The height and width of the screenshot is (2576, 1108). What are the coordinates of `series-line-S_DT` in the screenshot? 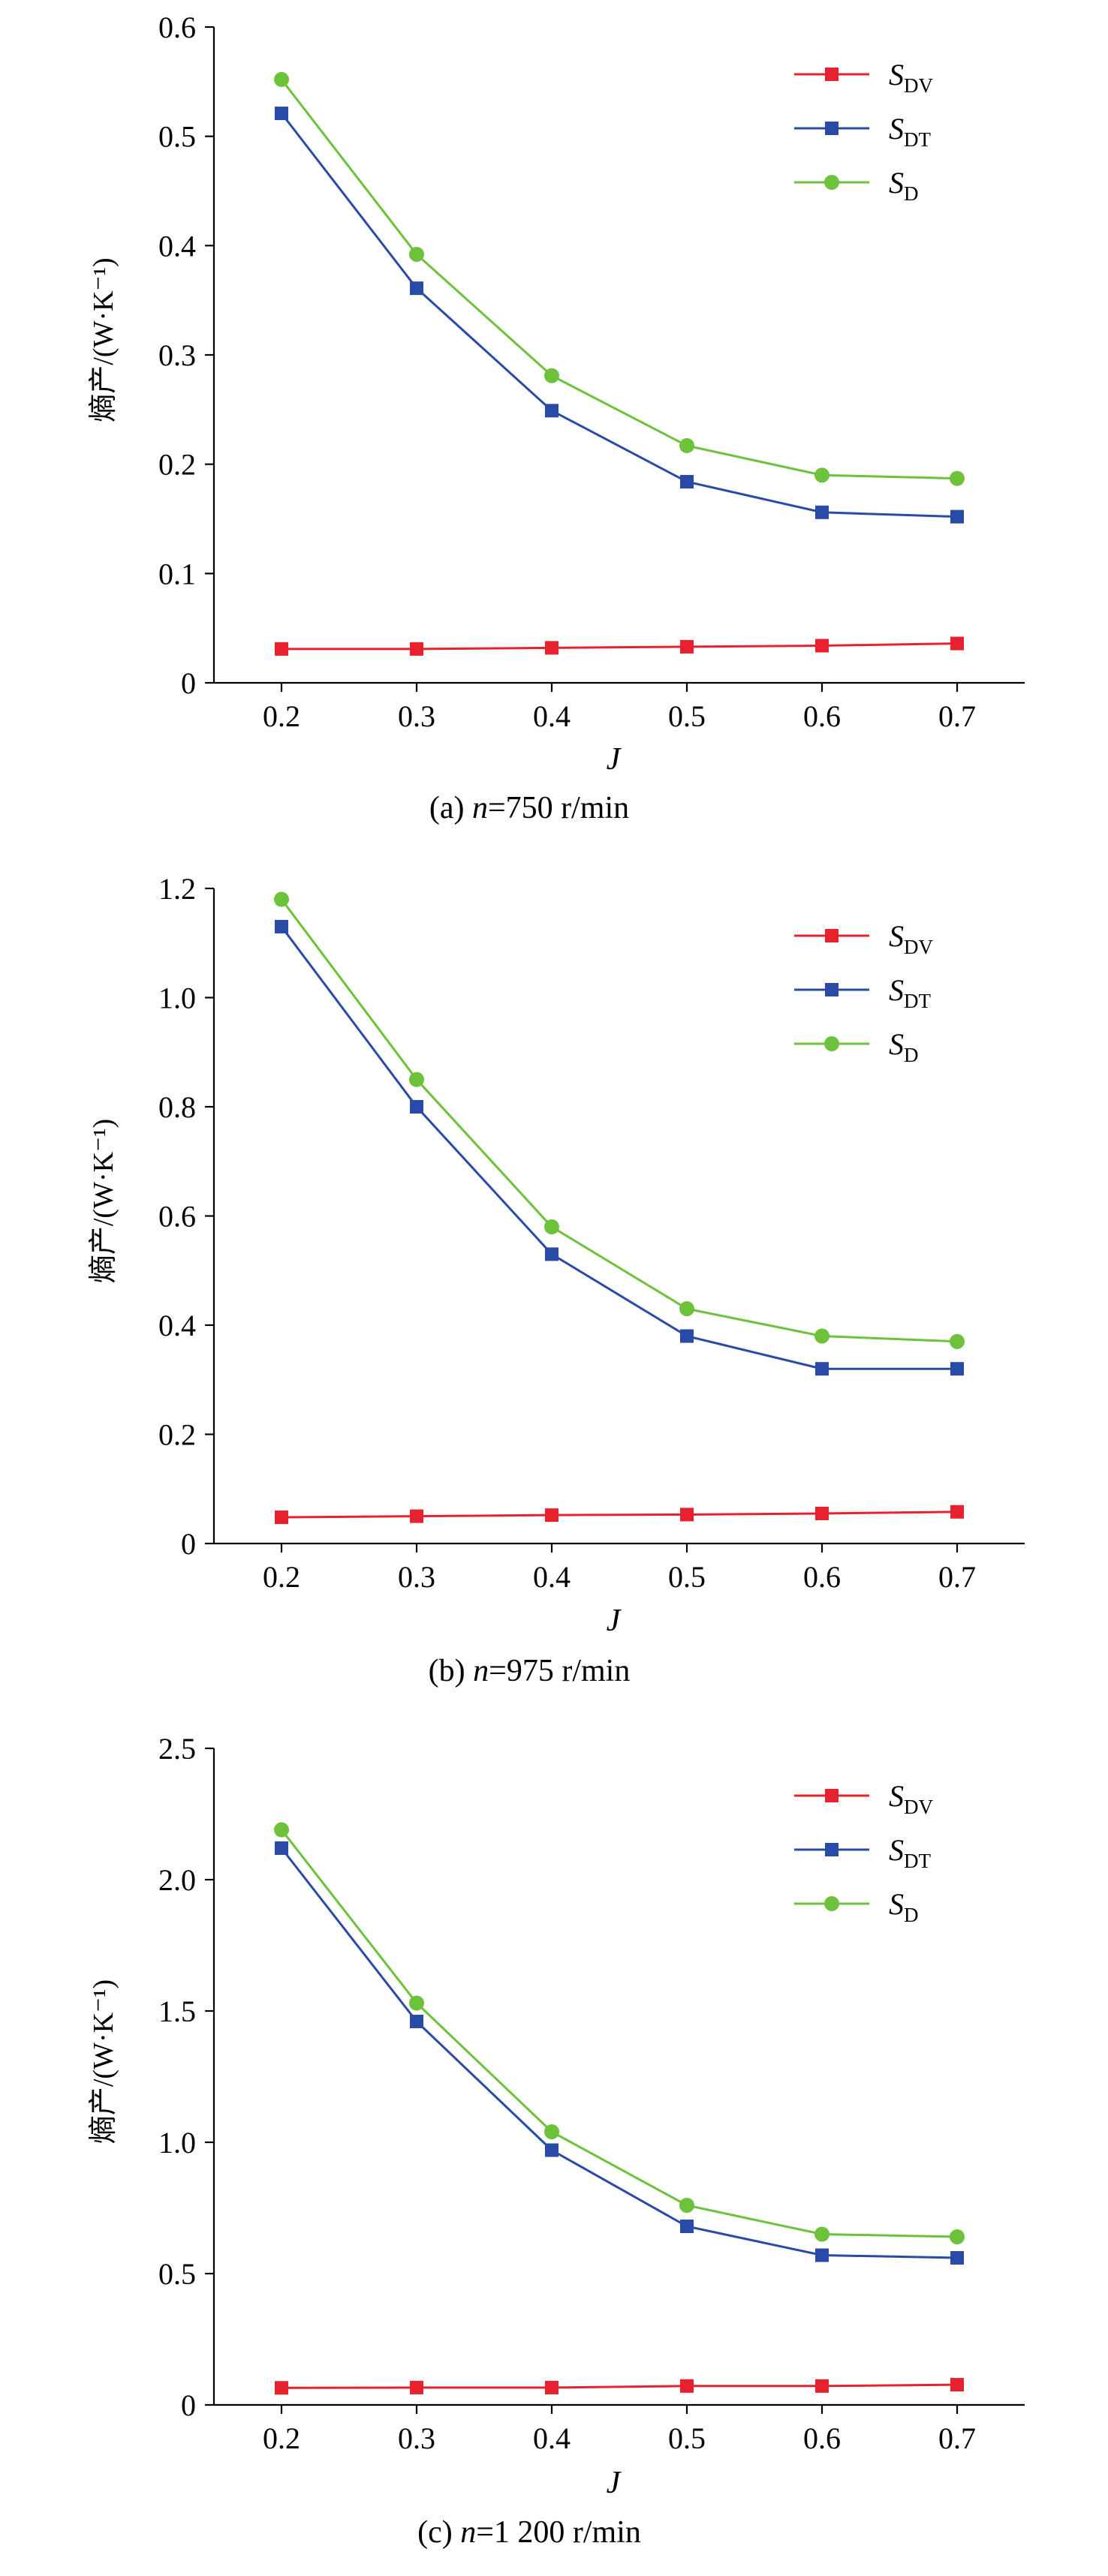 It's located at (619, 2053).